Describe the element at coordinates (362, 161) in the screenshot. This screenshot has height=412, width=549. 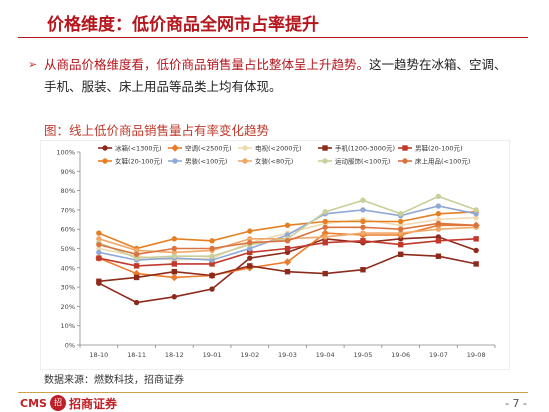
I see `legend-label: 运动服饰(<100元)` at that location.